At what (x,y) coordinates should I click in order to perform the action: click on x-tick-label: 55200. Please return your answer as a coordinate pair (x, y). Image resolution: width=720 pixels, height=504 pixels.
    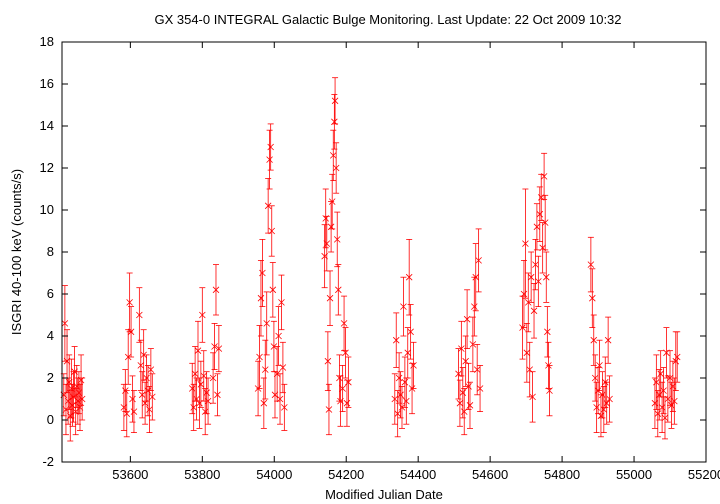
    Looking at the image, I should click on (704, 474).